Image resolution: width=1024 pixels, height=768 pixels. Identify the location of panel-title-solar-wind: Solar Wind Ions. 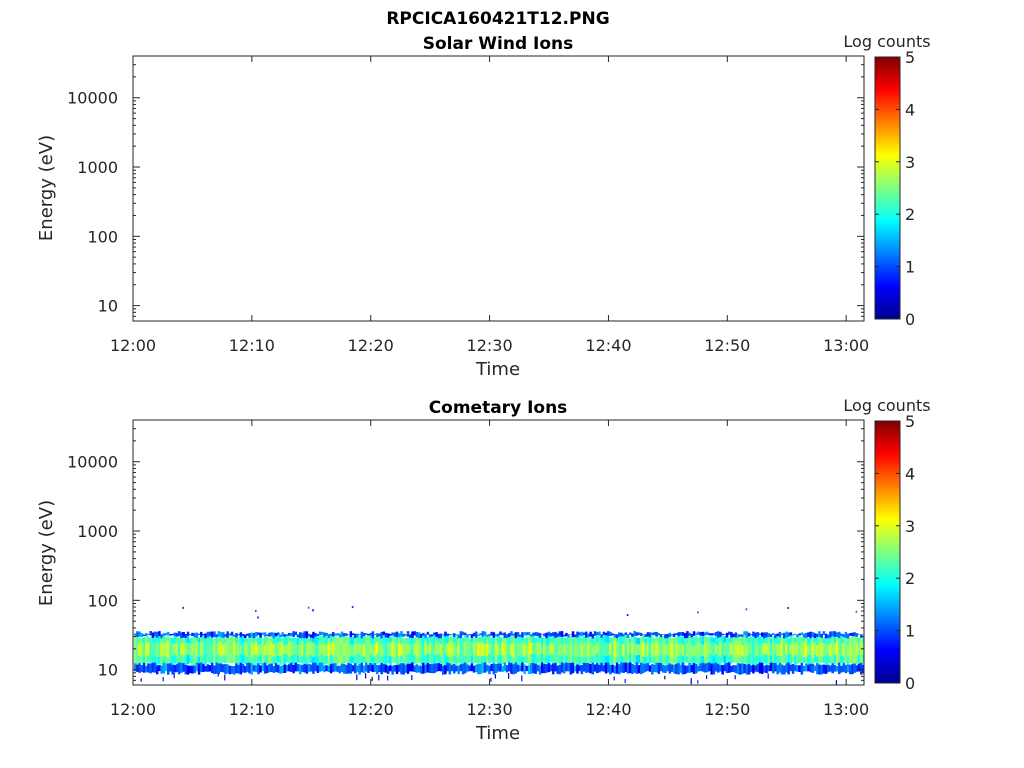
(498, 44).